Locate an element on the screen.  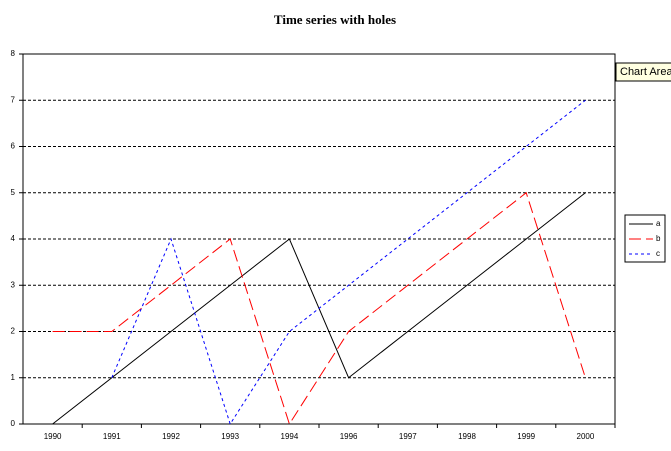
y-tick-label: 4 is located at coordinates (13, 238).